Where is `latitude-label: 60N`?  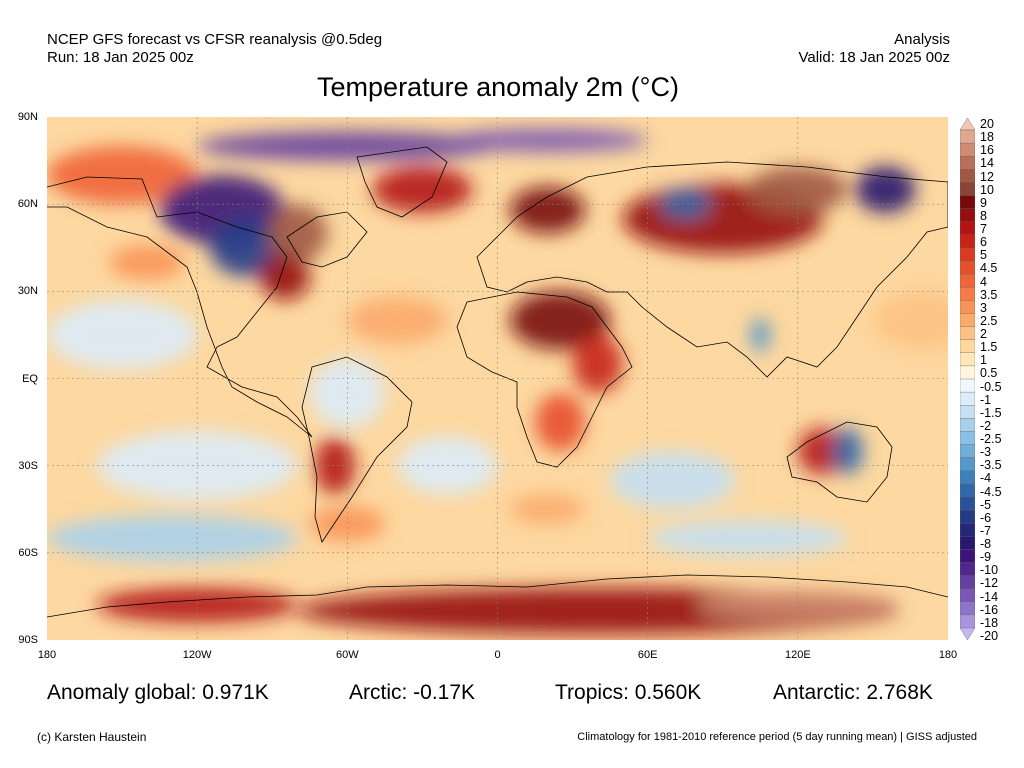
latitude-label: 60N is located at coordinates (27, 204).